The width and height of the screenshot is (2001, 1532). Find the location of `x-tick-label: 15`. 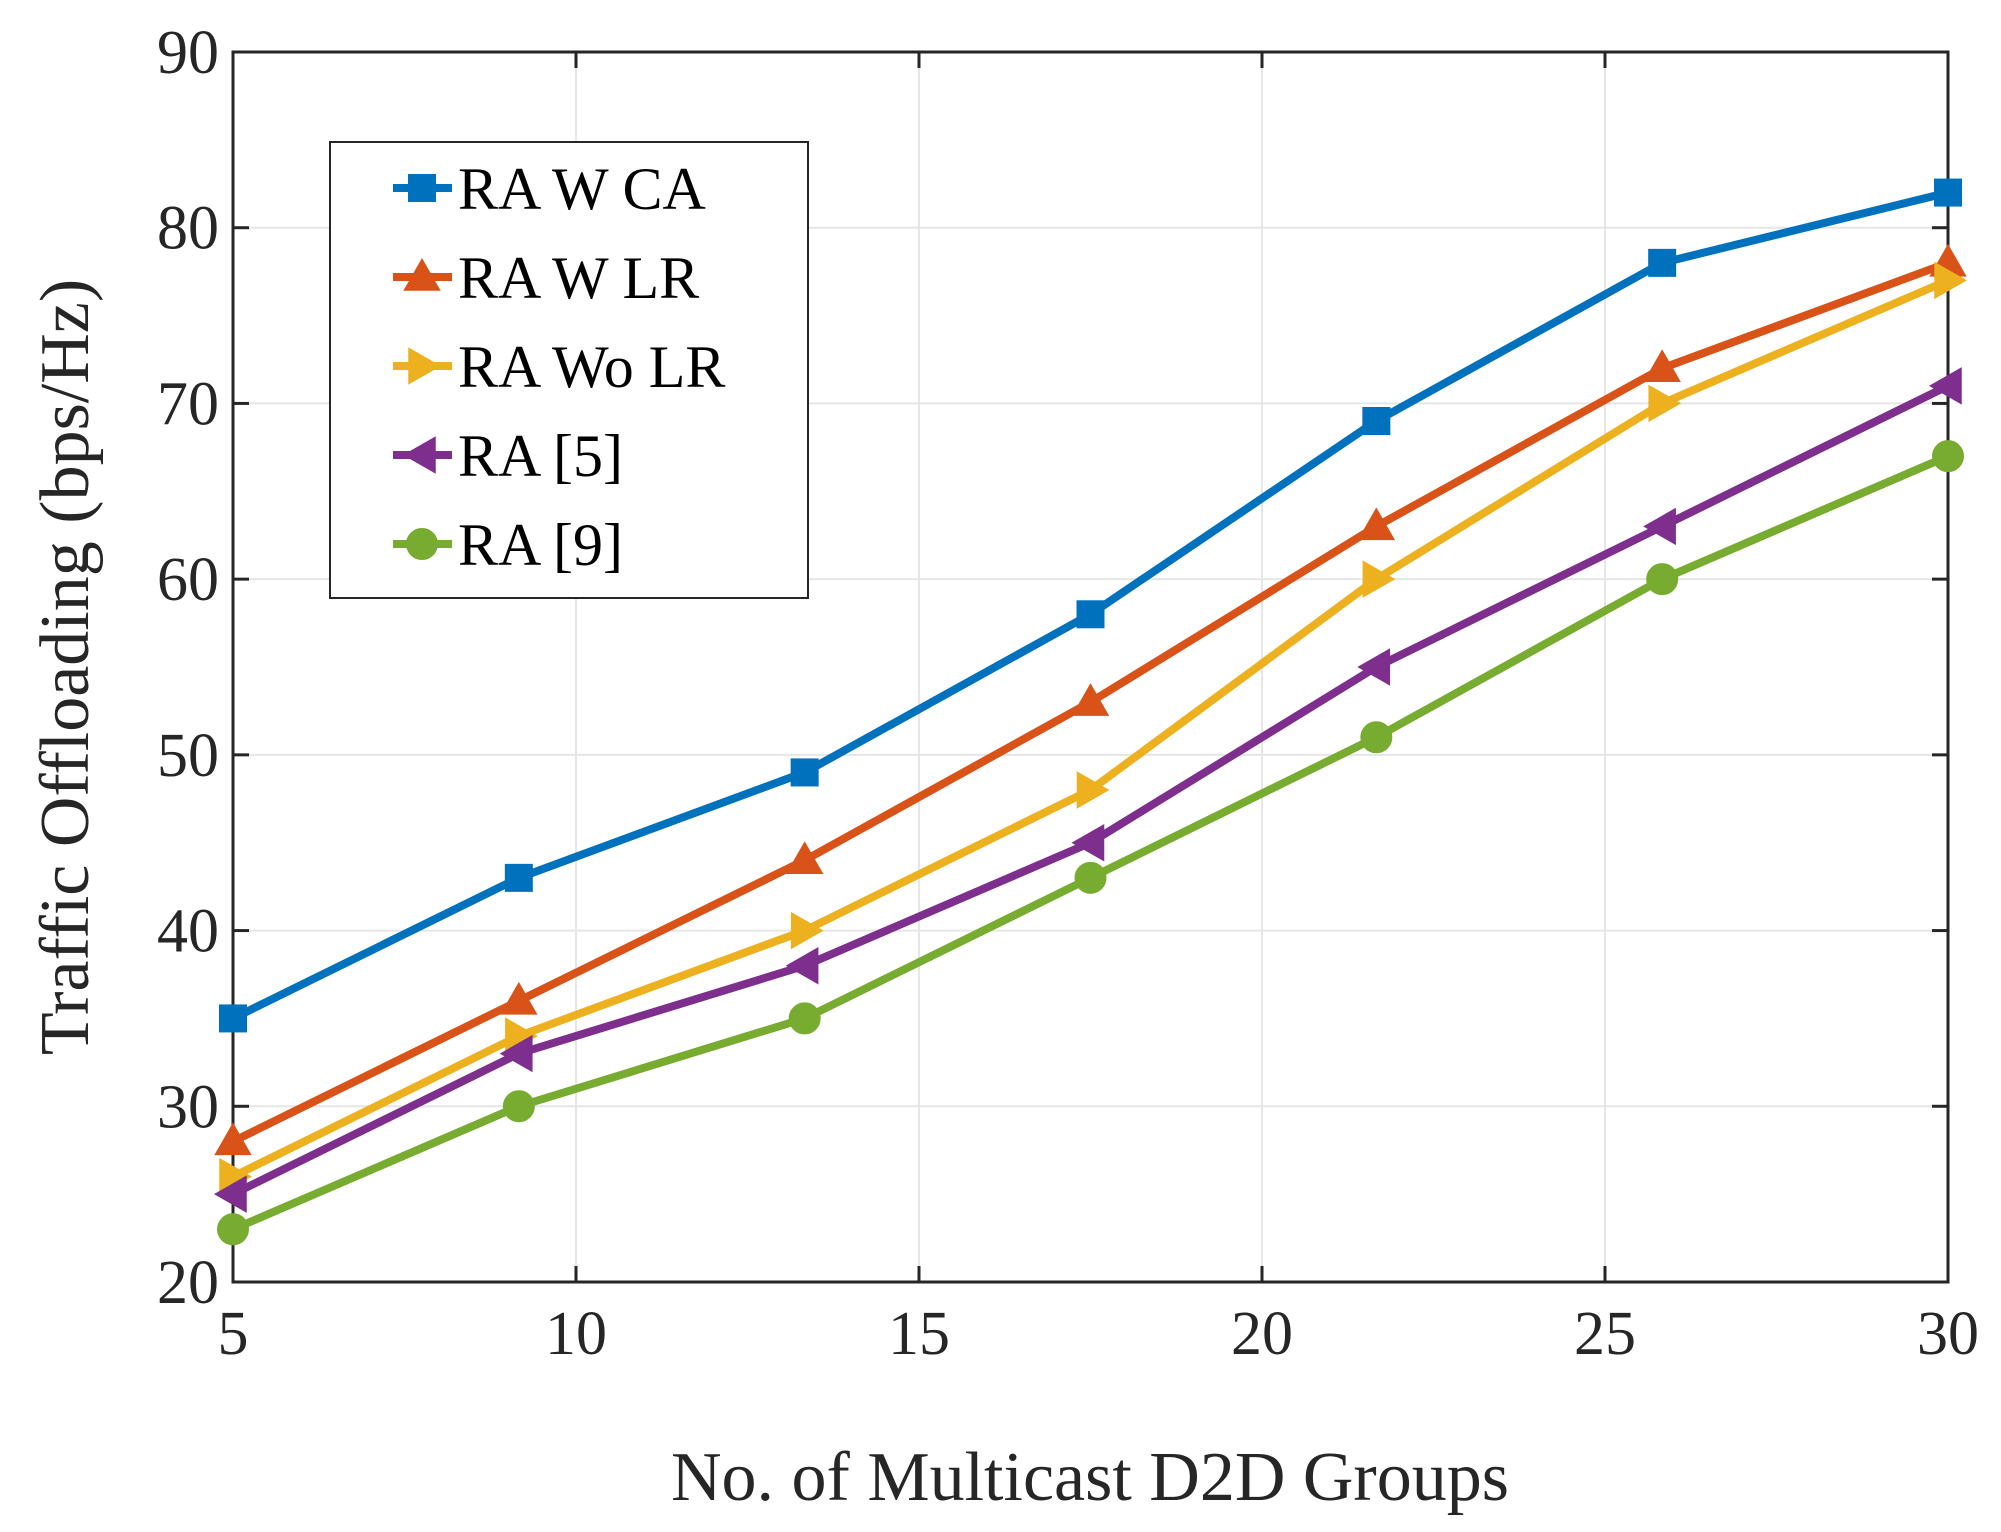

x-tick-label: 15 is located at coordinates (919, 1334).